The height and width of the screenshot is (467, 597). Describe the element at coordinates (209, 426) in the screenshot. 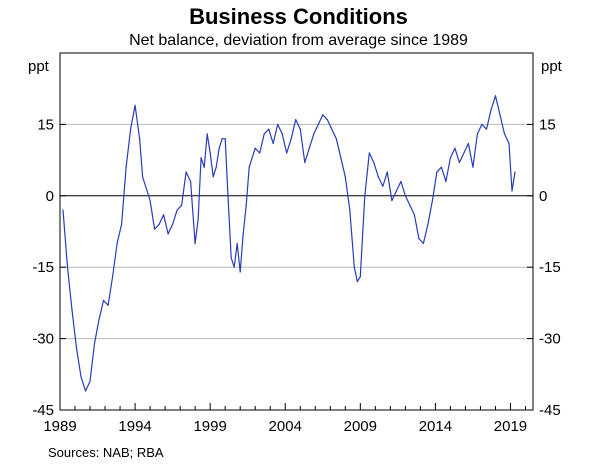

I see `x-tick-label: 1999` at that location.